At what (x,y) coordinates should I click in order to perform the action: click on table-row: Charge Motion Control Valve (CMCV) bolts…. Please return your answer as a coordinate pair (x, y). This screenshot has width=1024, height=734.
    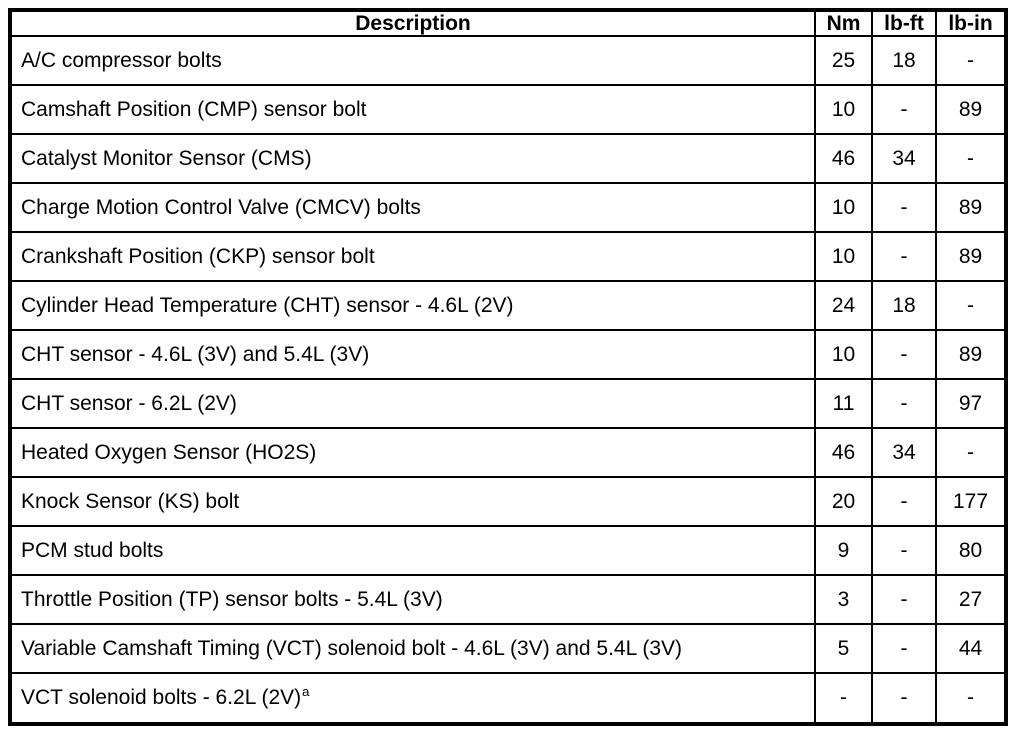
    Looking at the image, I should click on (508, 208).